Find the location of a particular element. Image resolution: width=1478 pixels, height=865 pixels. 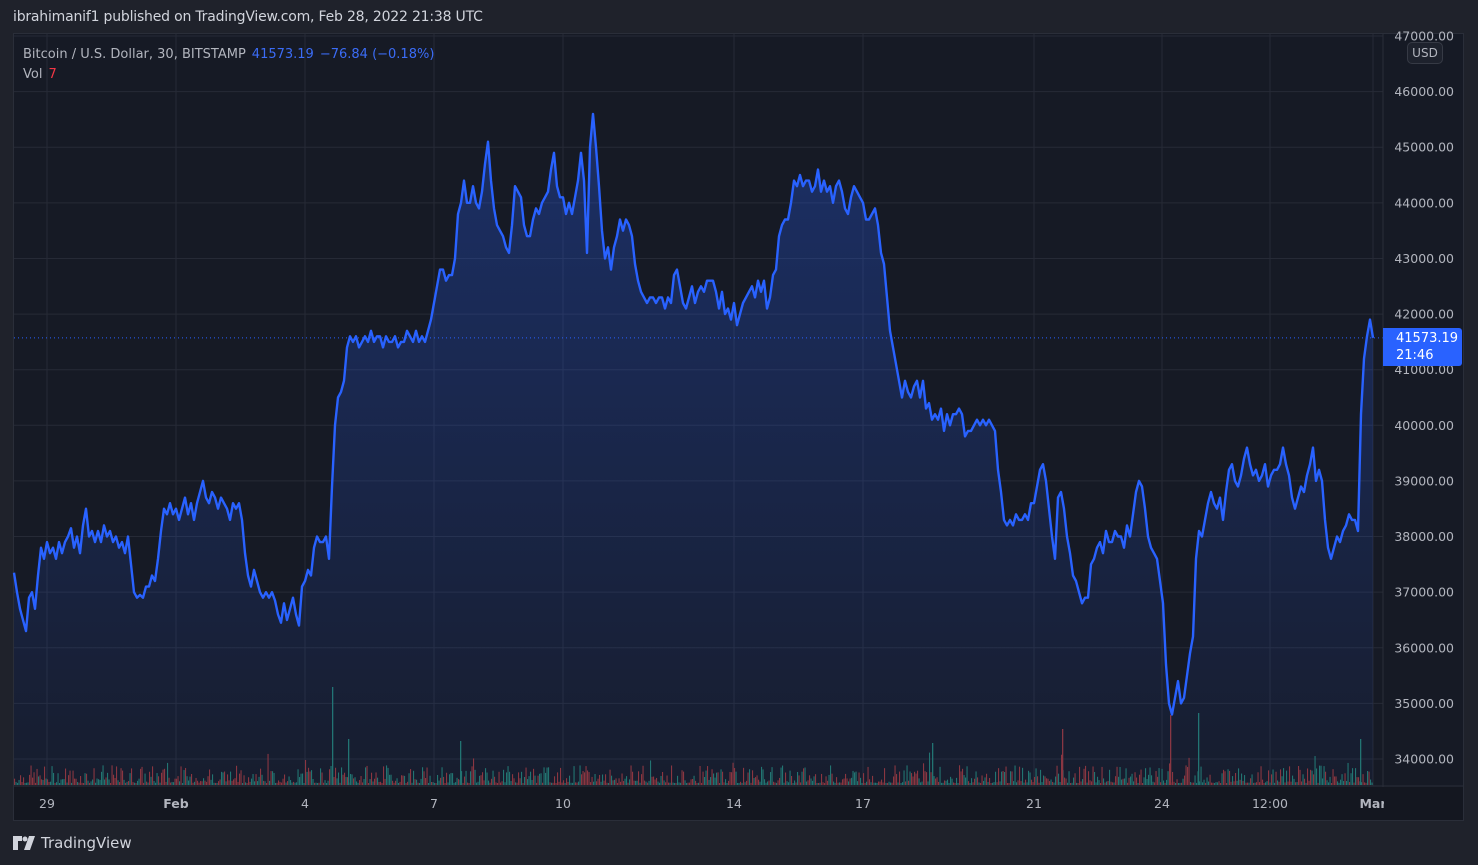

symbol-title: Bitcoin / U.S. Dollar, 30, BITSTAMP is located at coordinates (134, 54).